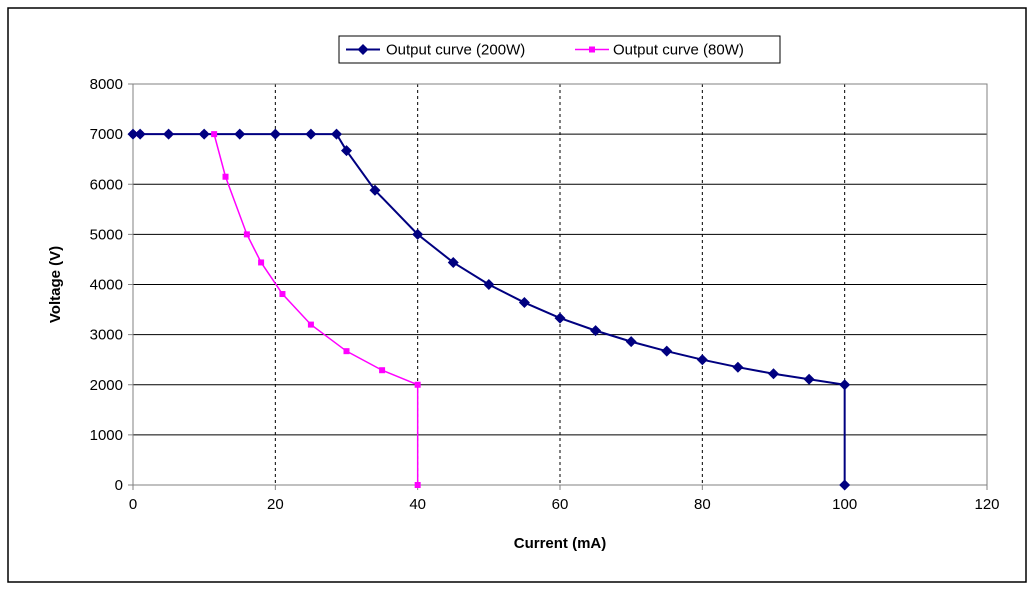 The height and width of the screenshot is (596, 1035). Describe the element at coordinates (106, 234) in the screenshot. I see `y-tick-label: 5000` at that location.